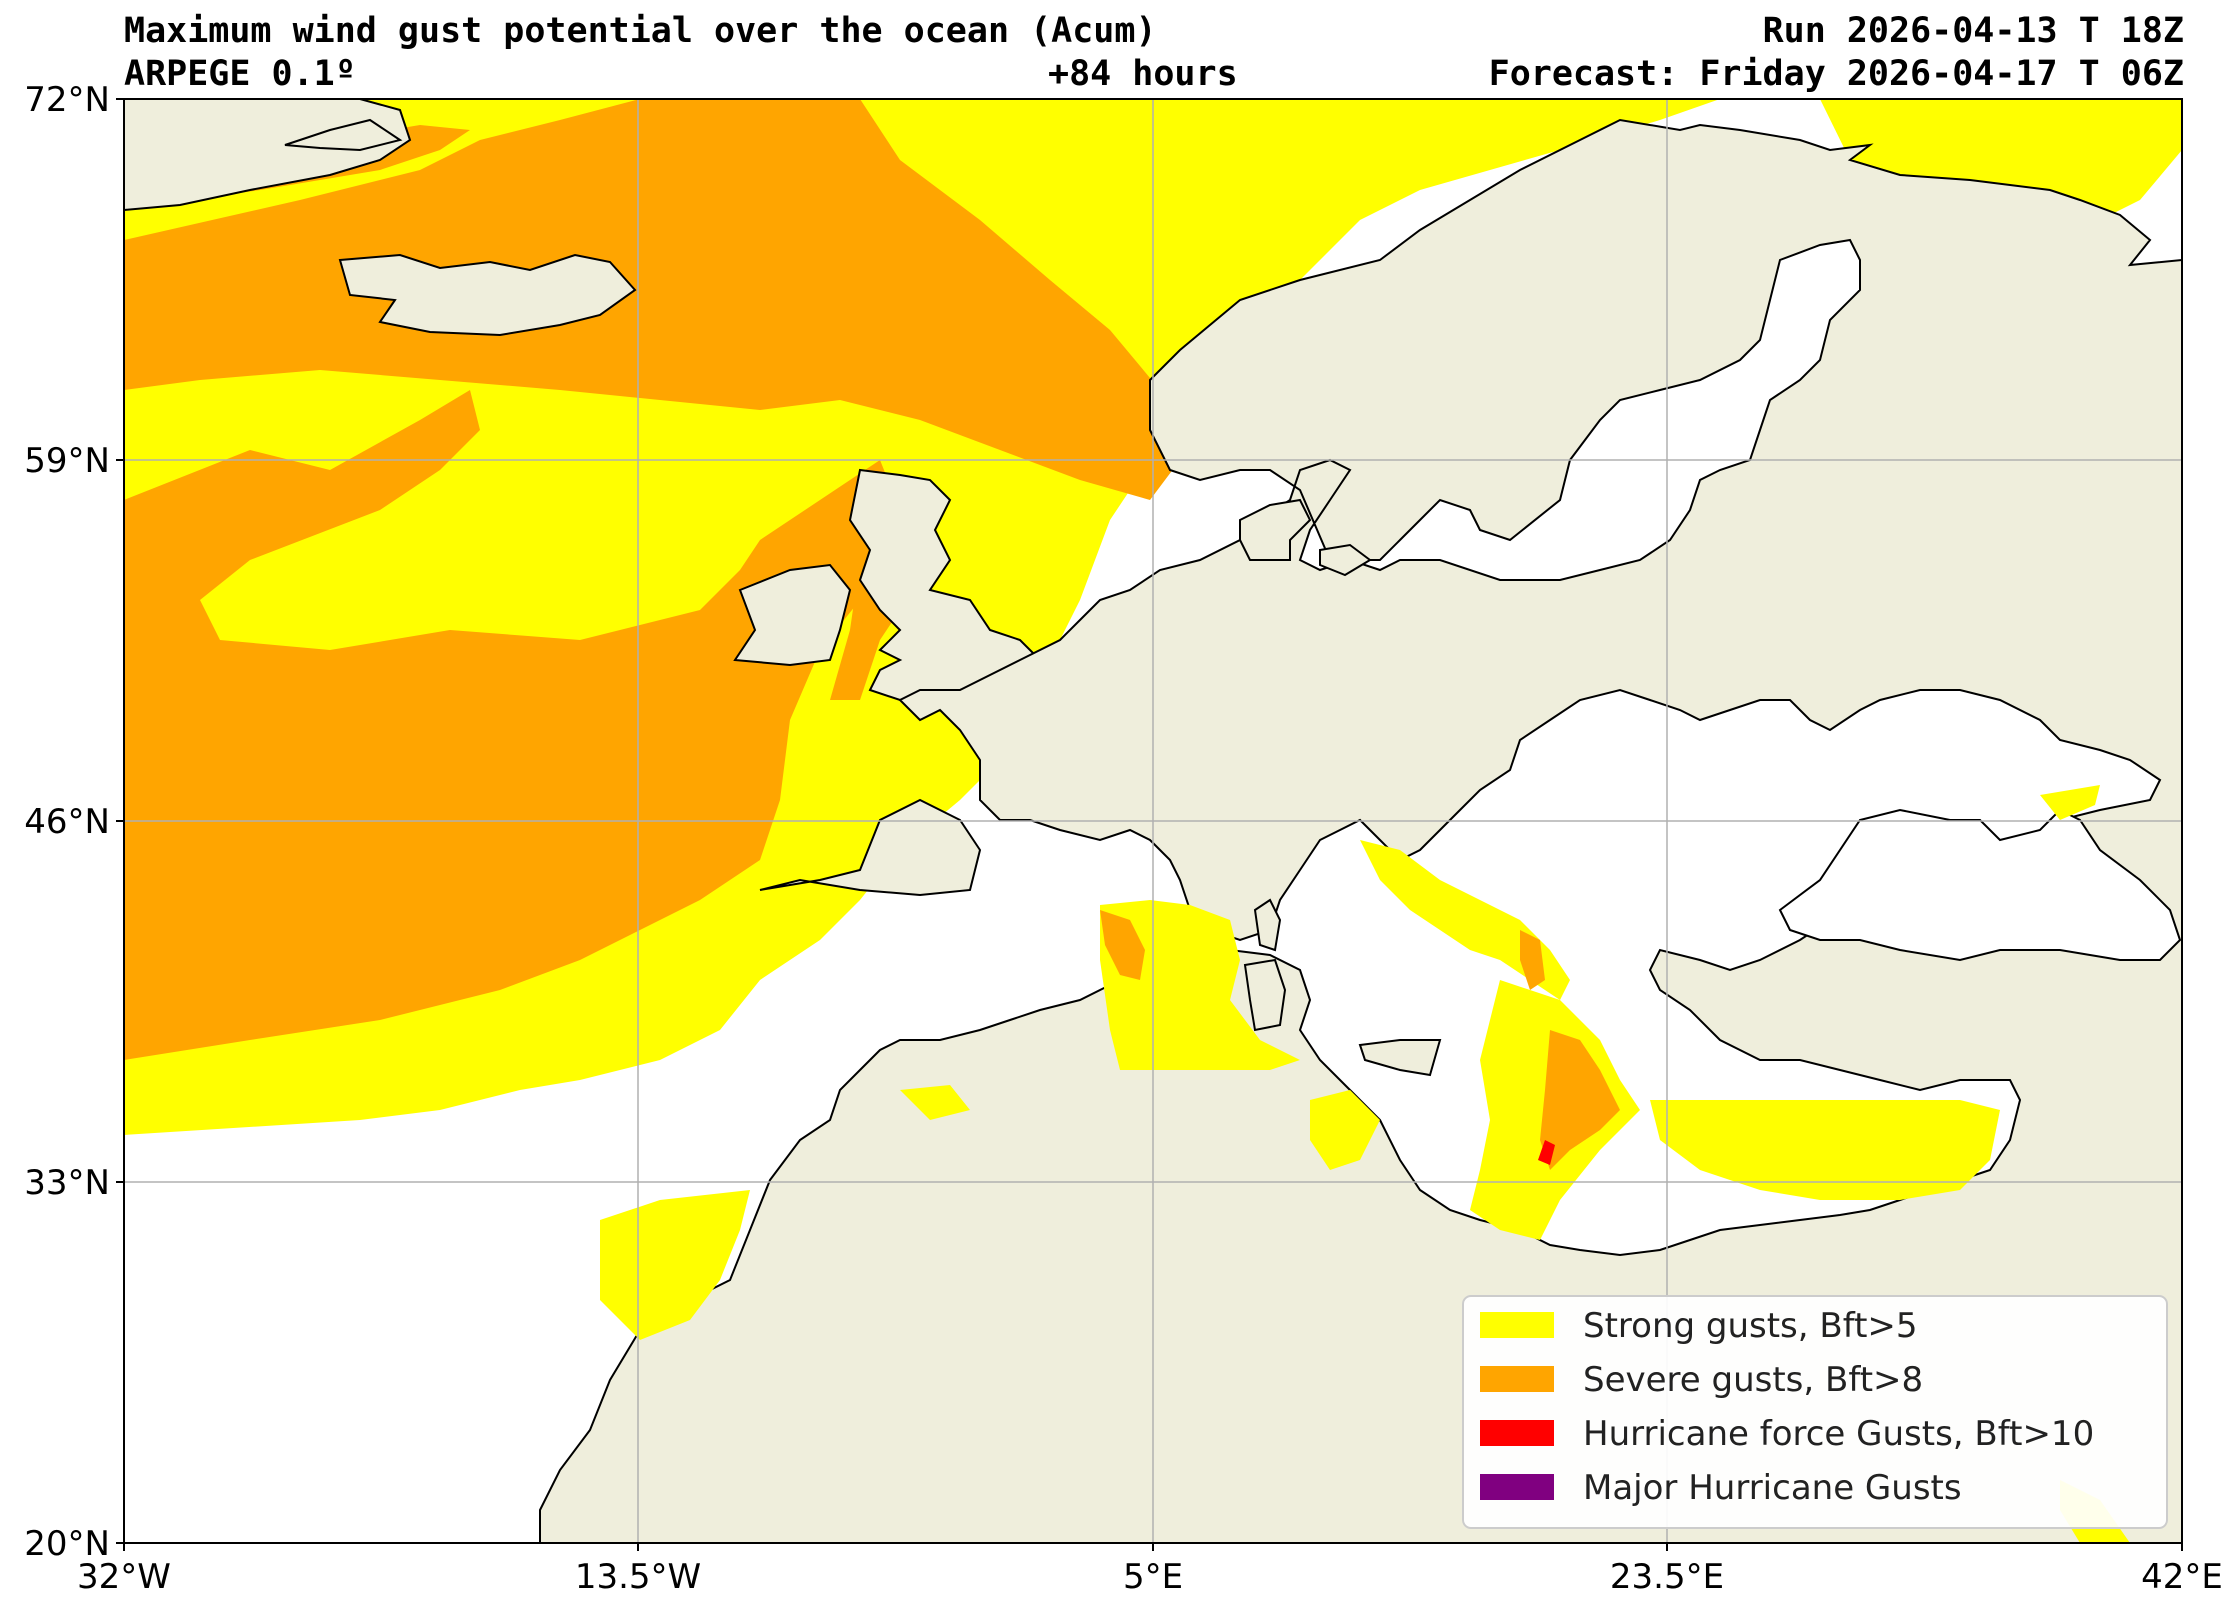 This screenshot has height=1605, width=2233. I want to click on legend-swatch-severe, so click(1517, 1379).